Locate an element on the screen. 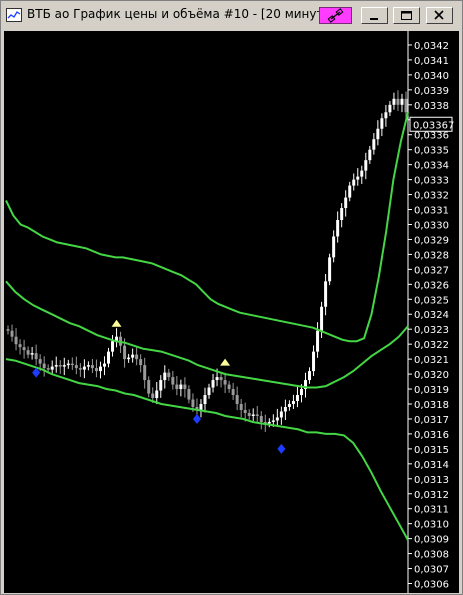 The height and width of the screenshot is (595, 463). close-button is located at coordinates (439, 15).